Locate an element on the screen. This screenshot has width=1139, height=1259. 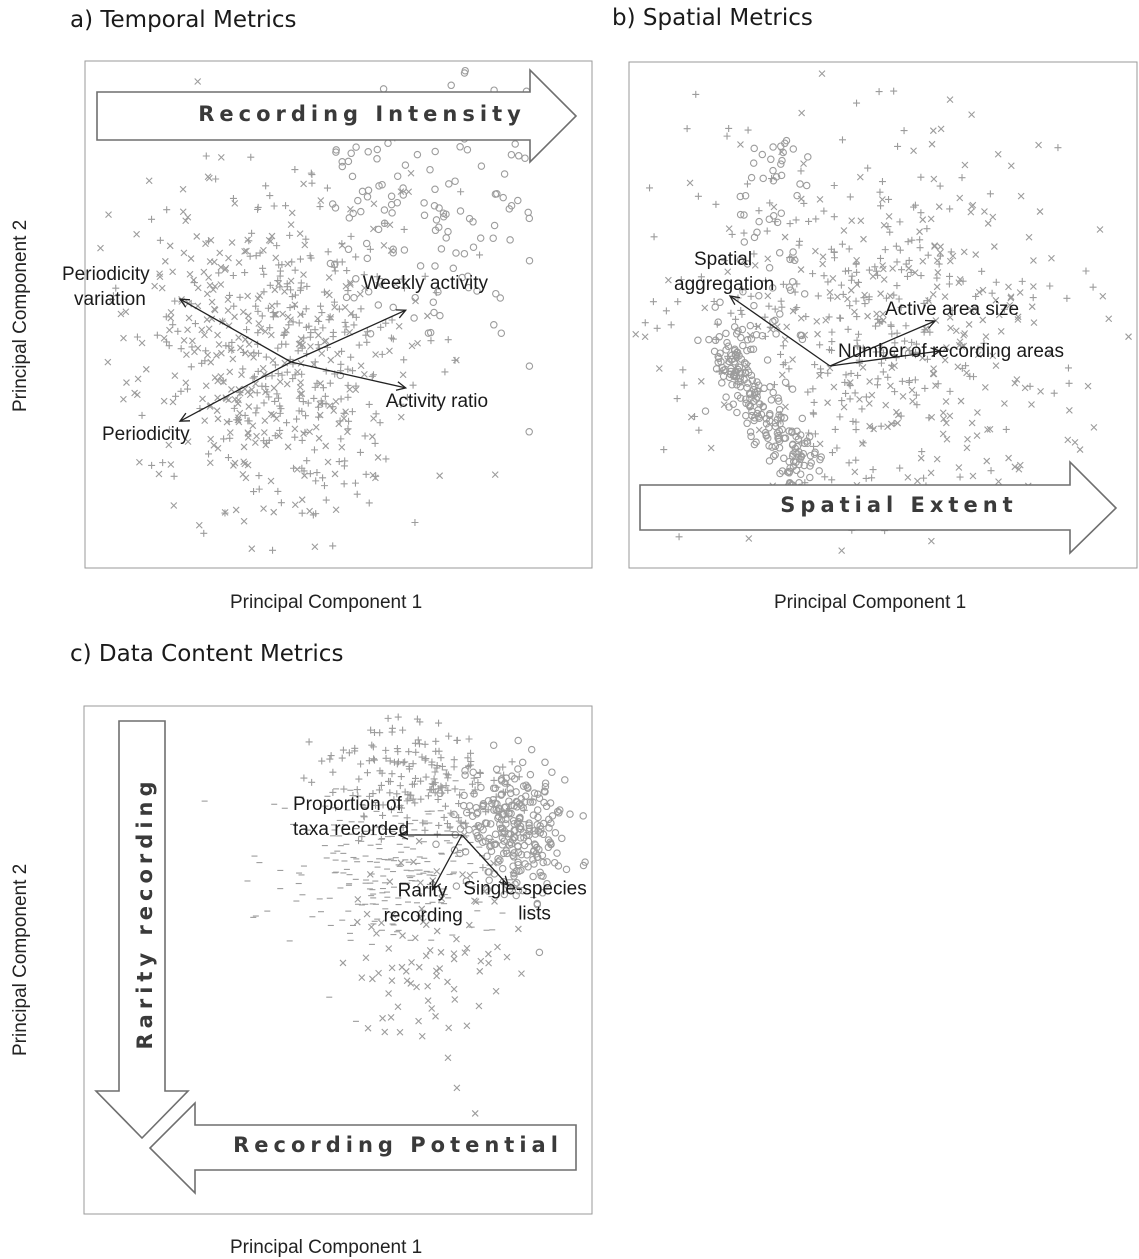
panel-c-xlabel: Principal Component 1 is located at coordinates (326, 1247).